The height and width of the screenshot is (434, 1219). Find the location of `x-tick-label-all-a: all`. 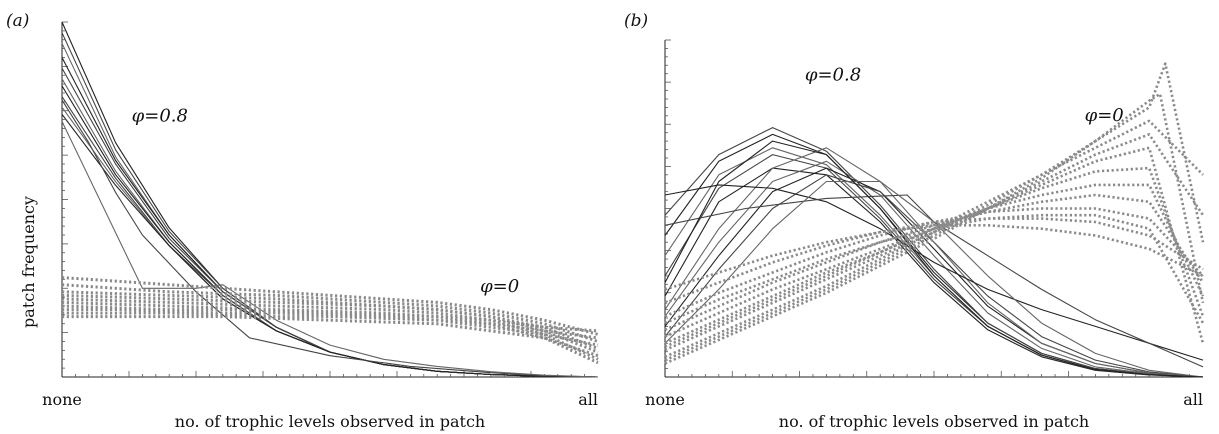

x-tick-label-all-a: all is located at coordinates (588, 399).